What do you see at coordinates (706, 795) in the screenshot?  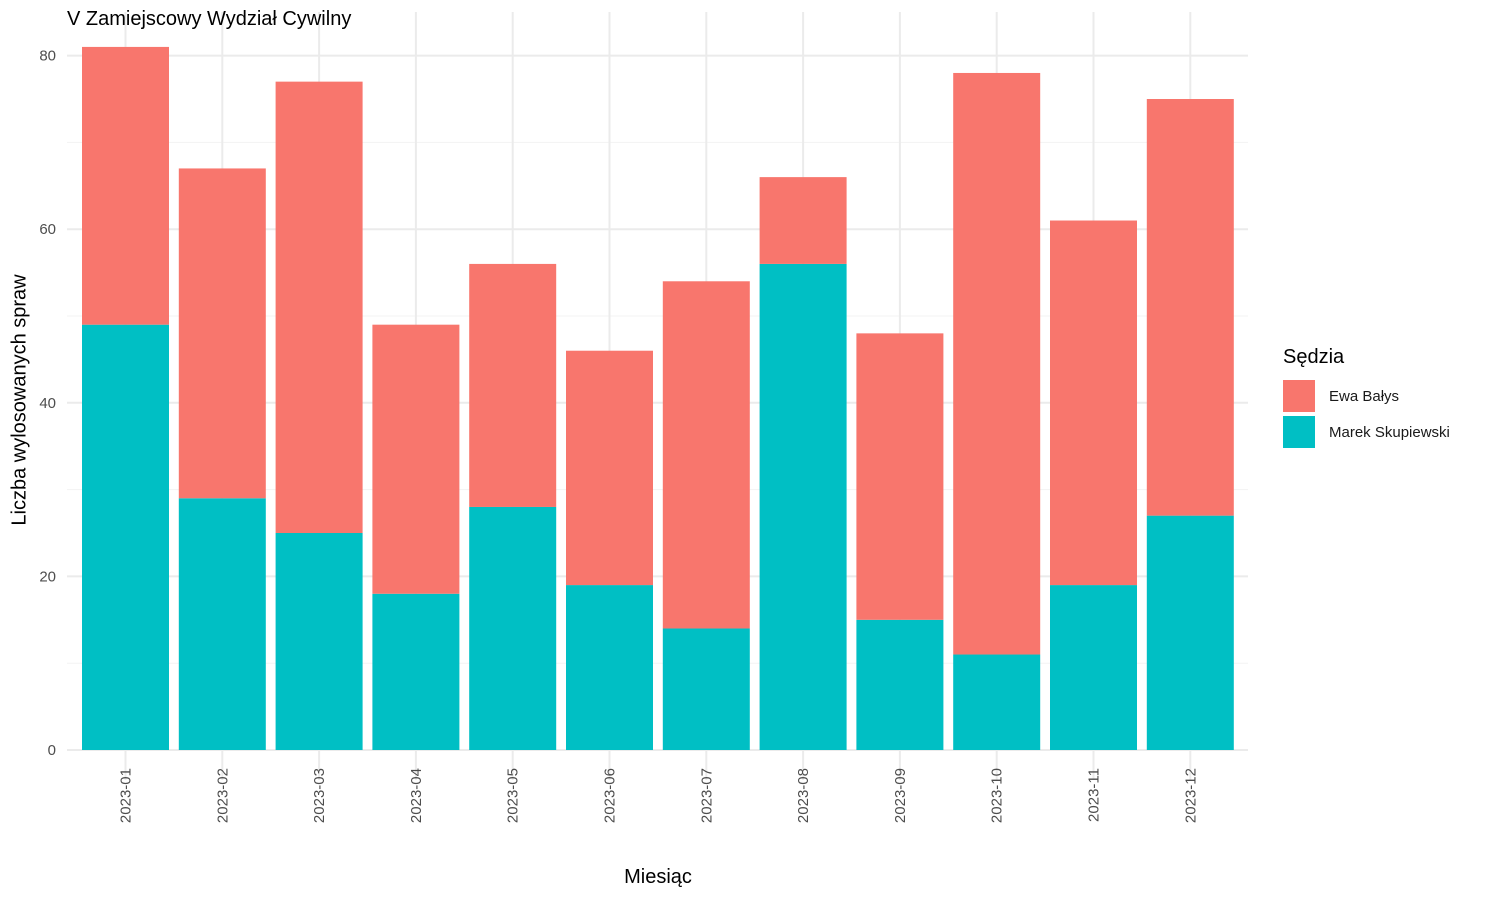 I see `x-tick-label: 2023-07` at bounding box center [706, 795].